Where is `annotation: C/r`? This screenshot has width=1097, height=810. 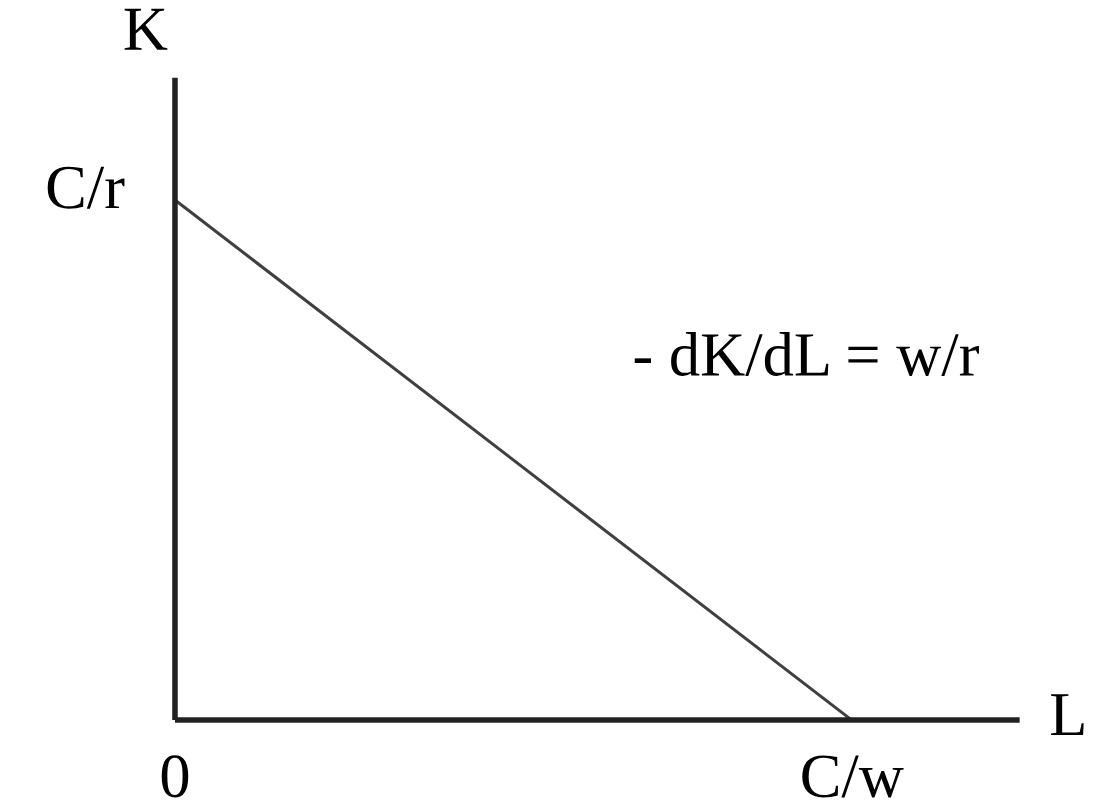 annotation: C/r is located at coordinates (86, 187).